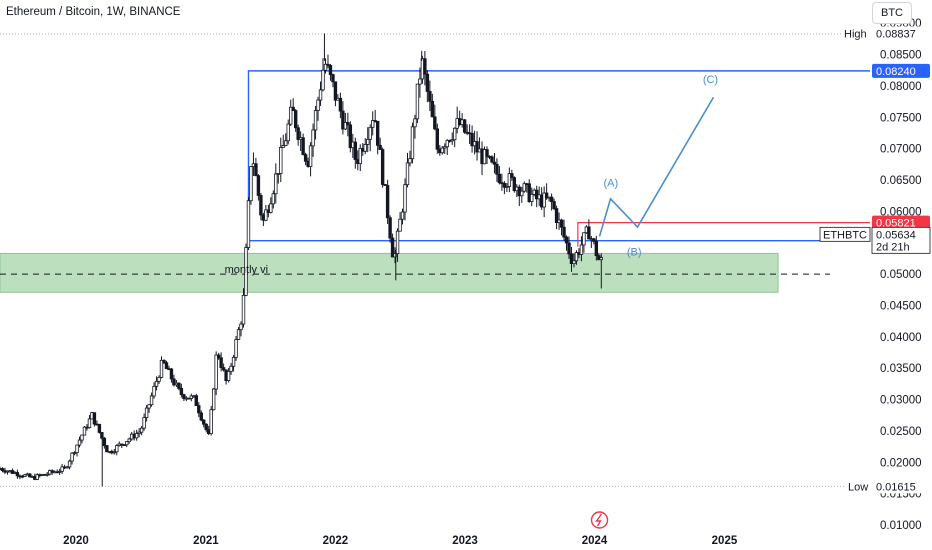 The width and height of the screenshot is (932, 550). Describe the element at coordinates (893, 247) in the screenshot. I see `countdown-value: 2d 21h` at that location.